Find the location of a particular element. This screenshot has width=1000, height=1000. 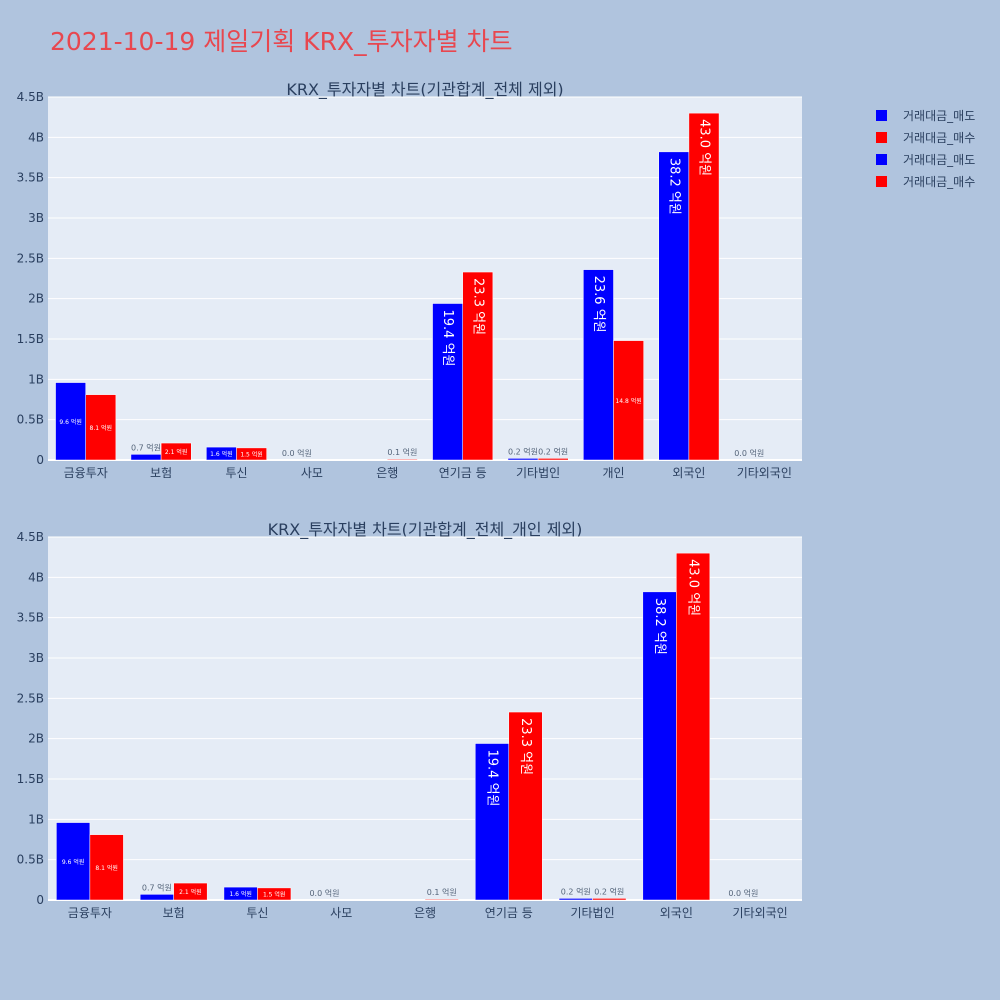

y-tick-label: 4B is located at coordinates (36, 577).